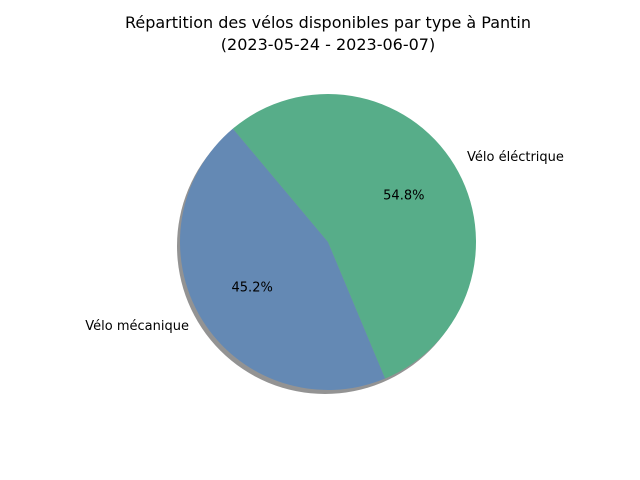  What do you see at coordinates (403, 195) in the screenshot?
I see `slice-pct-label-2: 54.8%` at bounding box center [403, 195].